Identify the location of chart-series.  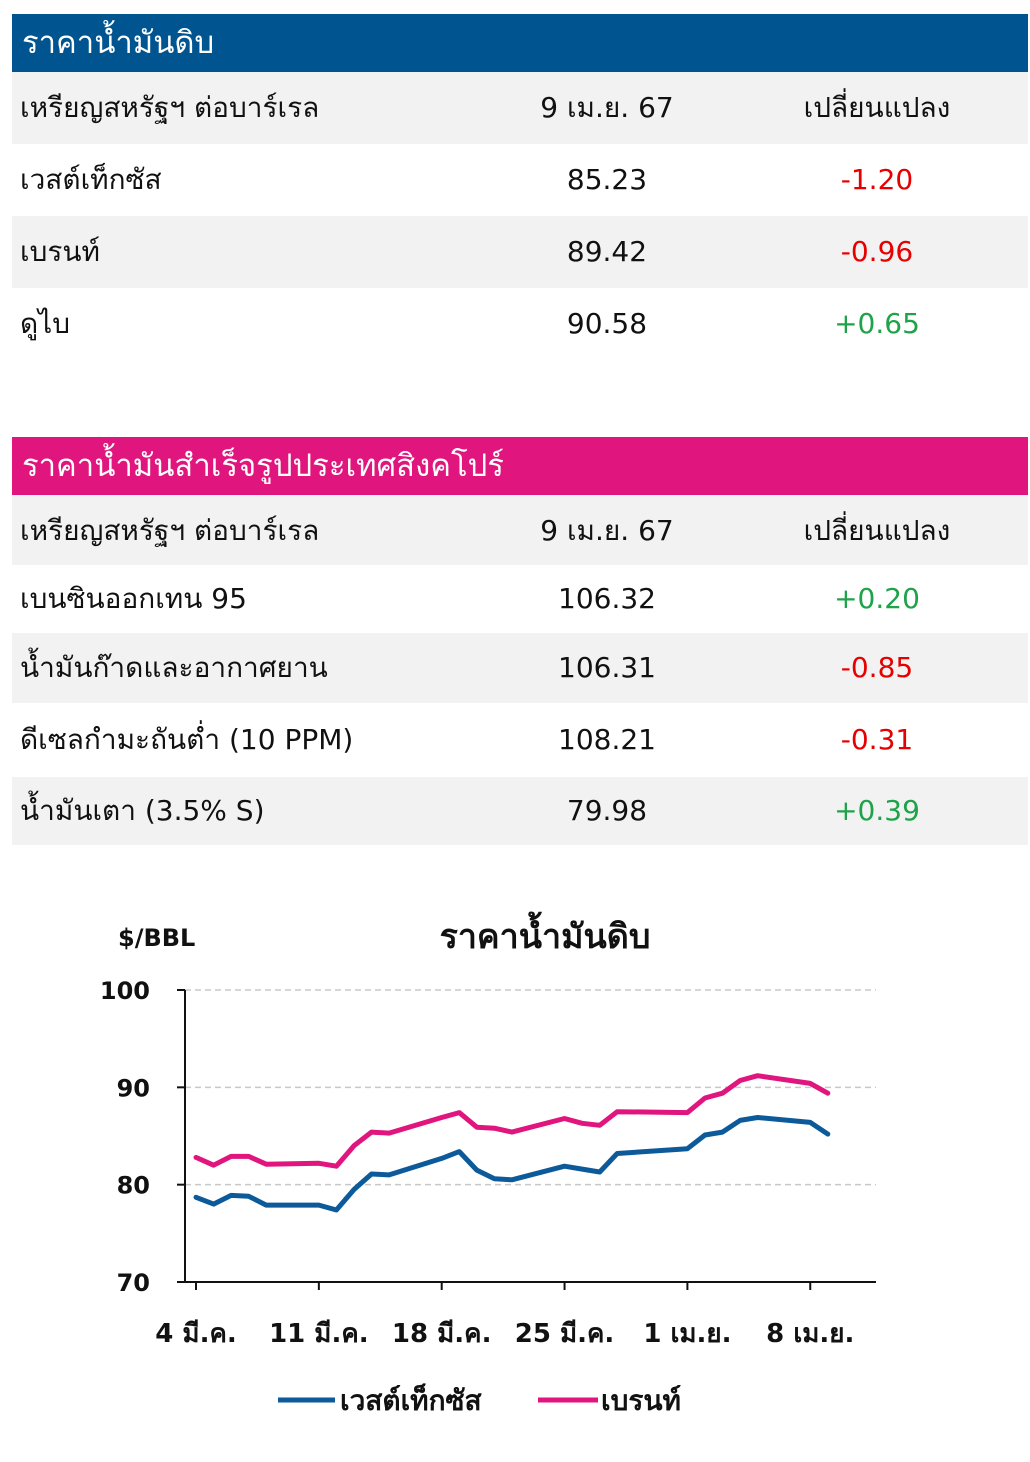
(512, 1143).